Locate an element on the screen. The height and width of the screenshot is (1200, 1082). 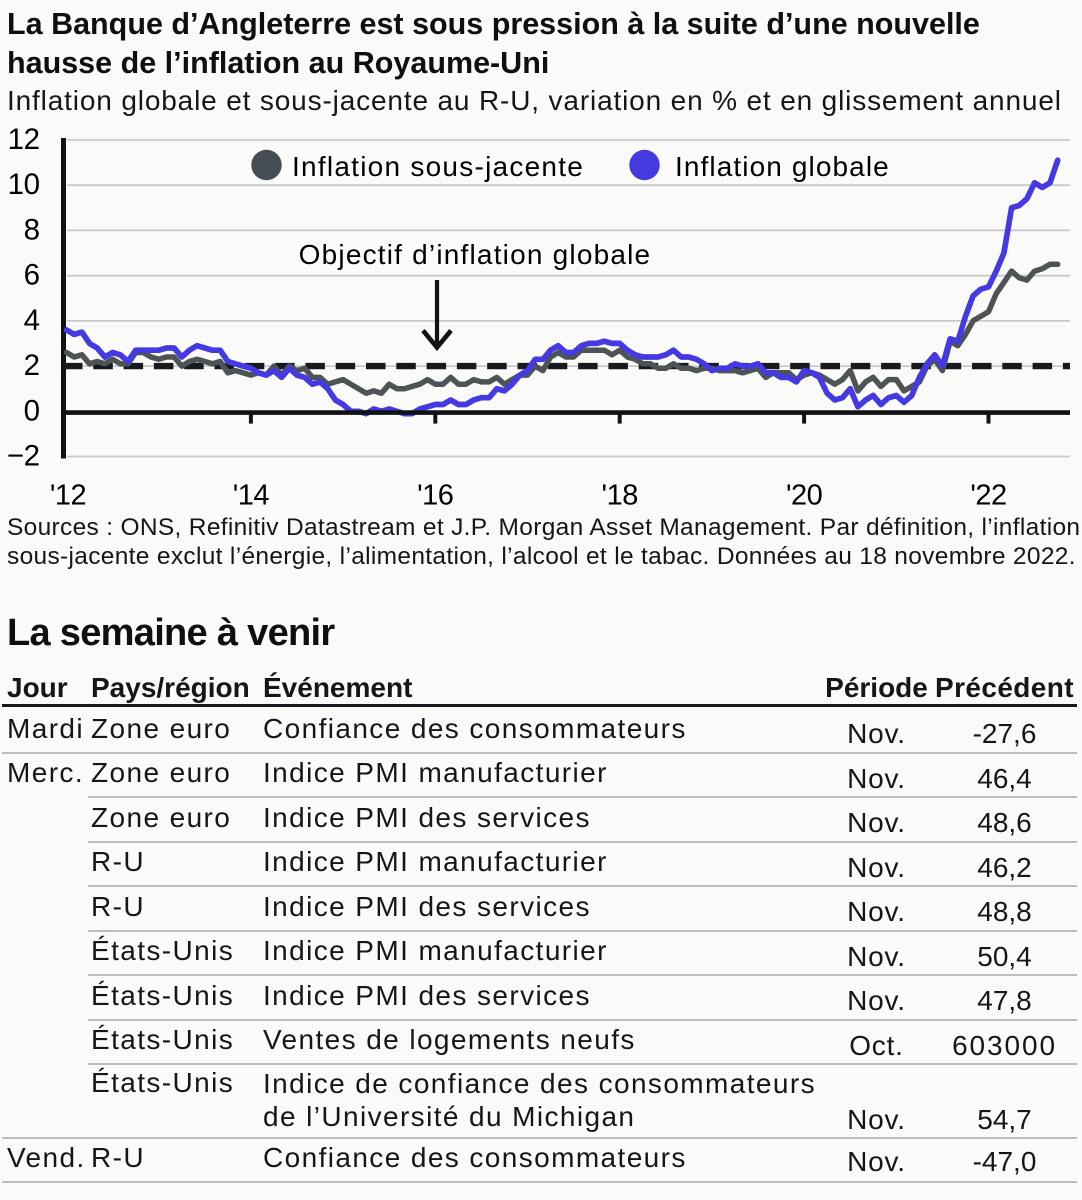
svg-text: 10 is located at coordinates (24, 184).